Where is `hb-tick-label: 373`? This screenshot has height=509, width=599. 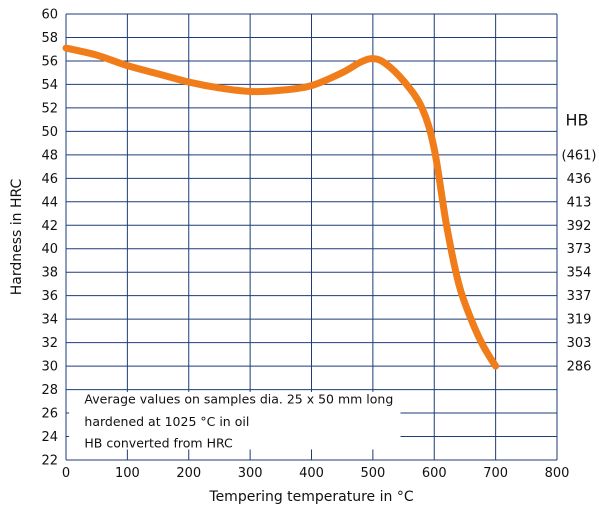 hb-tick-label: 373 is located at coordinates (579, 249).